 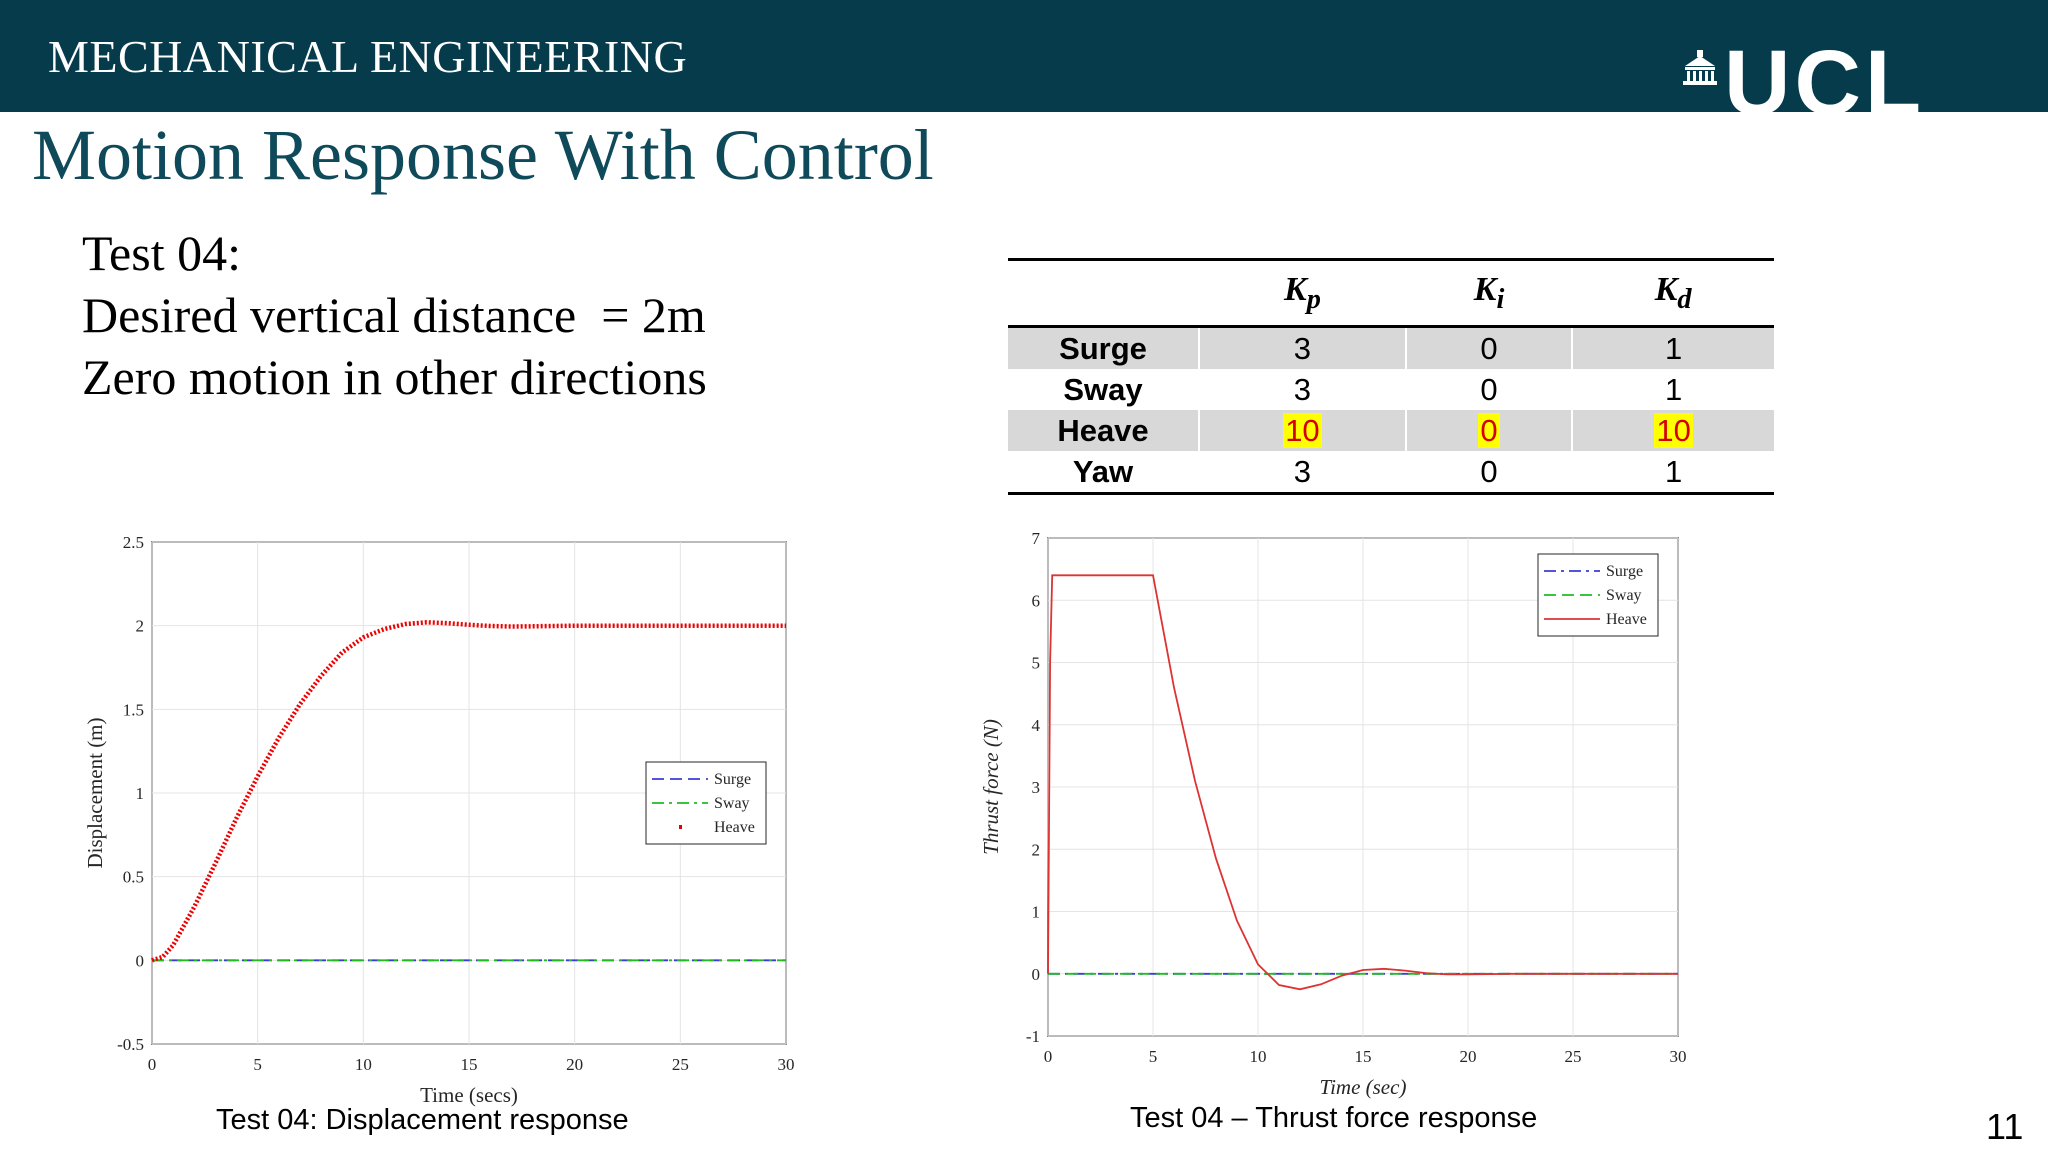 I want to click on x-axis-label: Time (sec), so click(x=1363, y=1087).